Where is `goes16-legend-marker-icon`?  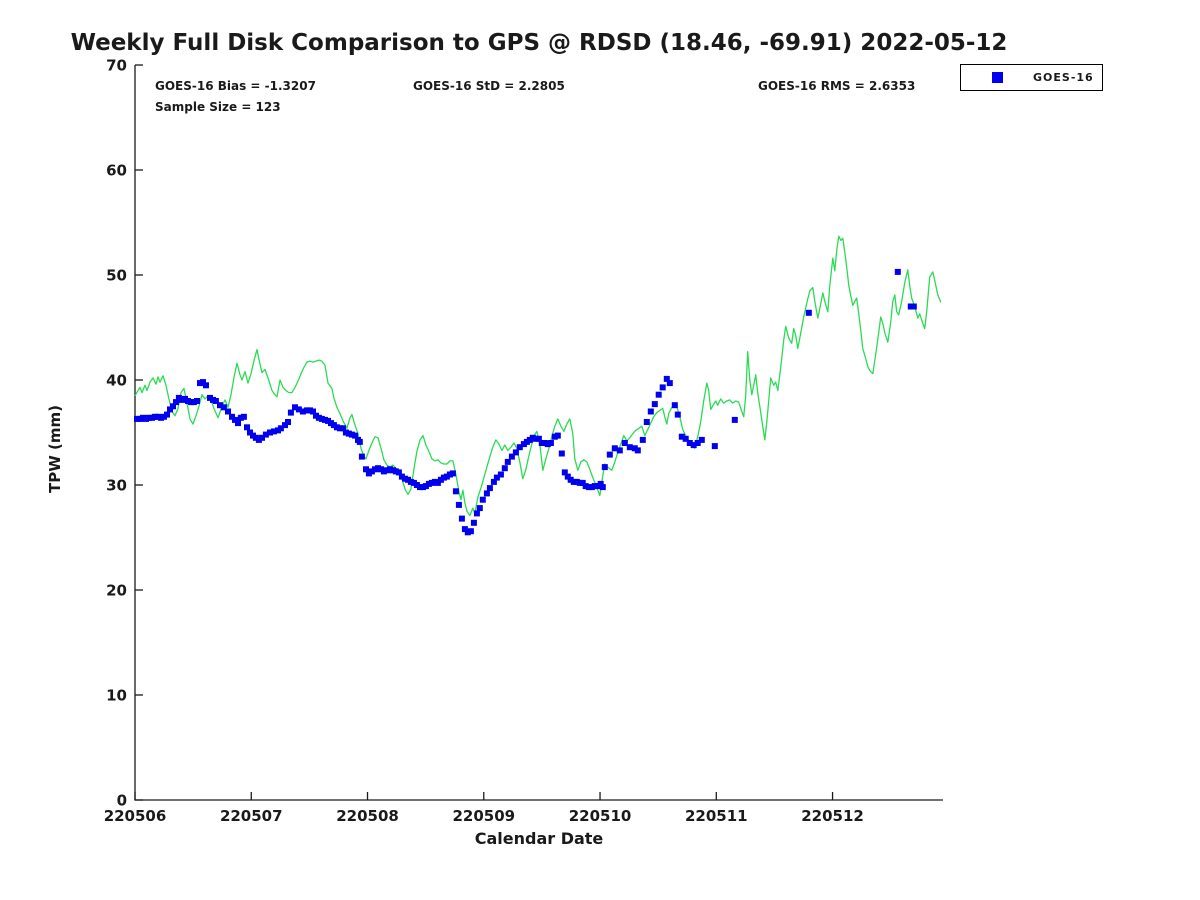
goes16-legend-marker-icon is located at coordinates (997, 77).